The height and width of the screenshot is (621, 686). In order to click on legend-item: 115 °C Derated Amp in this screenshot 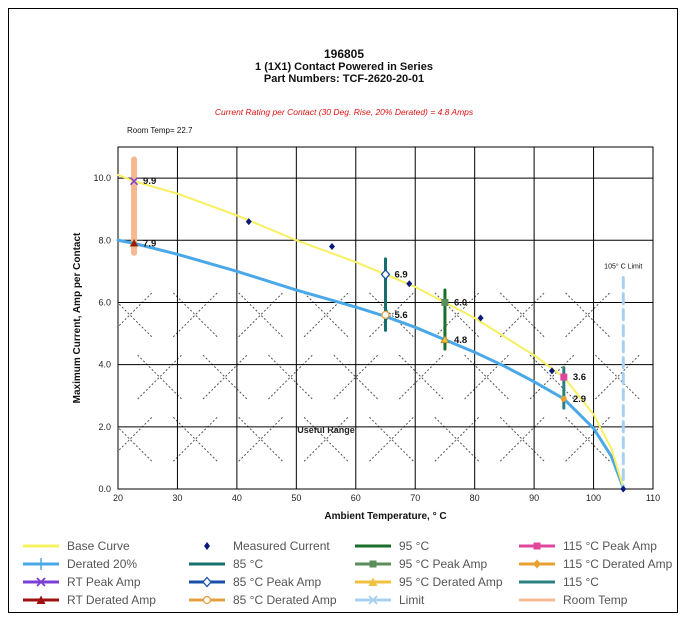, I will do `click(594, 564)`.